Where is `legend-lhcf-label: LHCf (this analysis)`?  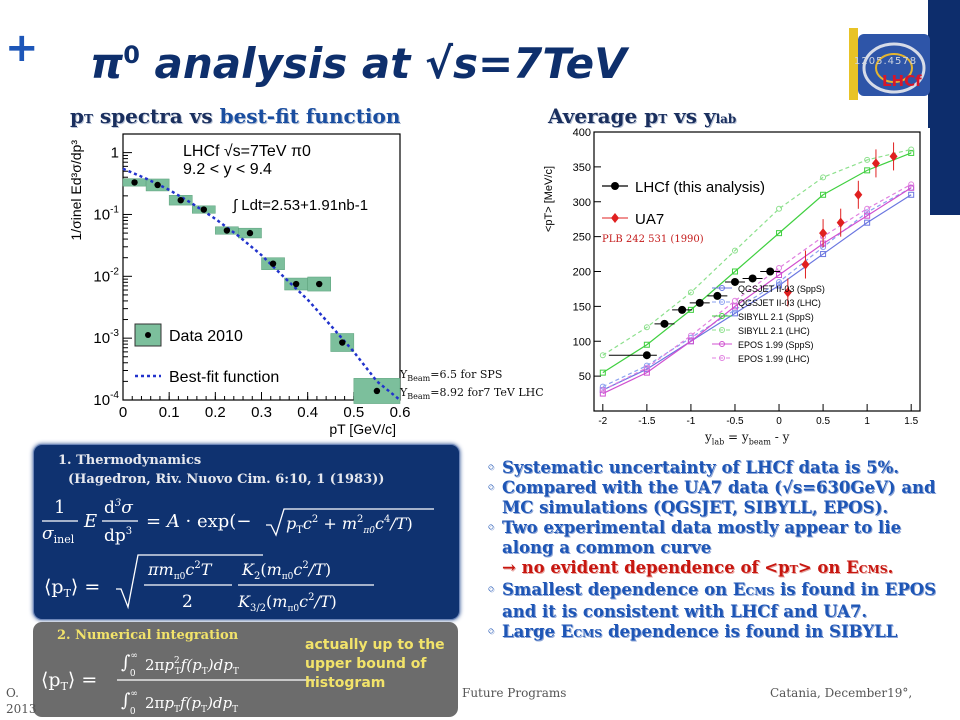
legend-lhcf-label: LHCf (this analysis) is located at coordinates (700, 187).